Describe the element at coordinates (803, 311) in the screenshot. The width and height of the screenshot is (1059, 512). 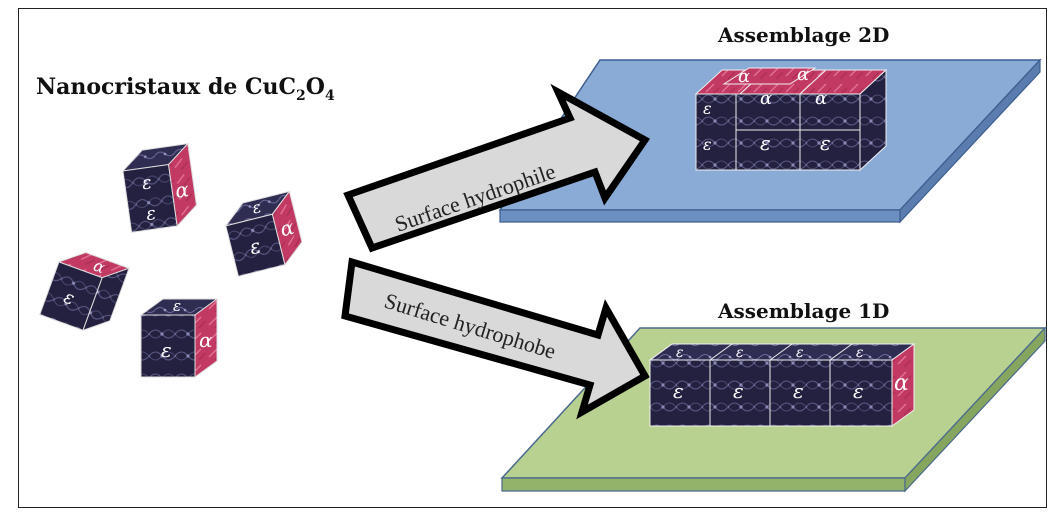
I see `plate-label-1d: Assemblage 1D` at that location.